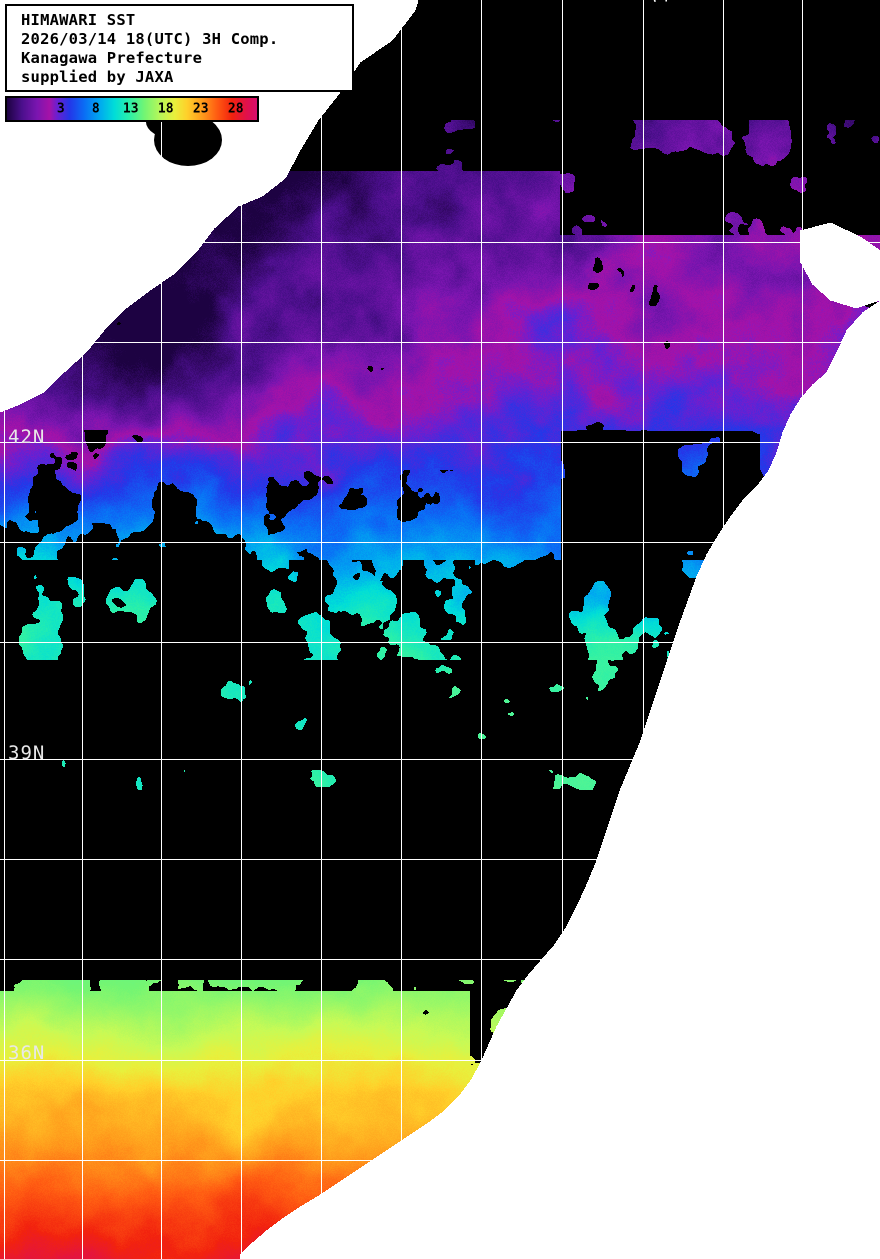  What do you see at coordinates (112, 58) in the screenshot?
I see `title-line-region: Kanagawa Prefecture` at bounding box center [112, 58].